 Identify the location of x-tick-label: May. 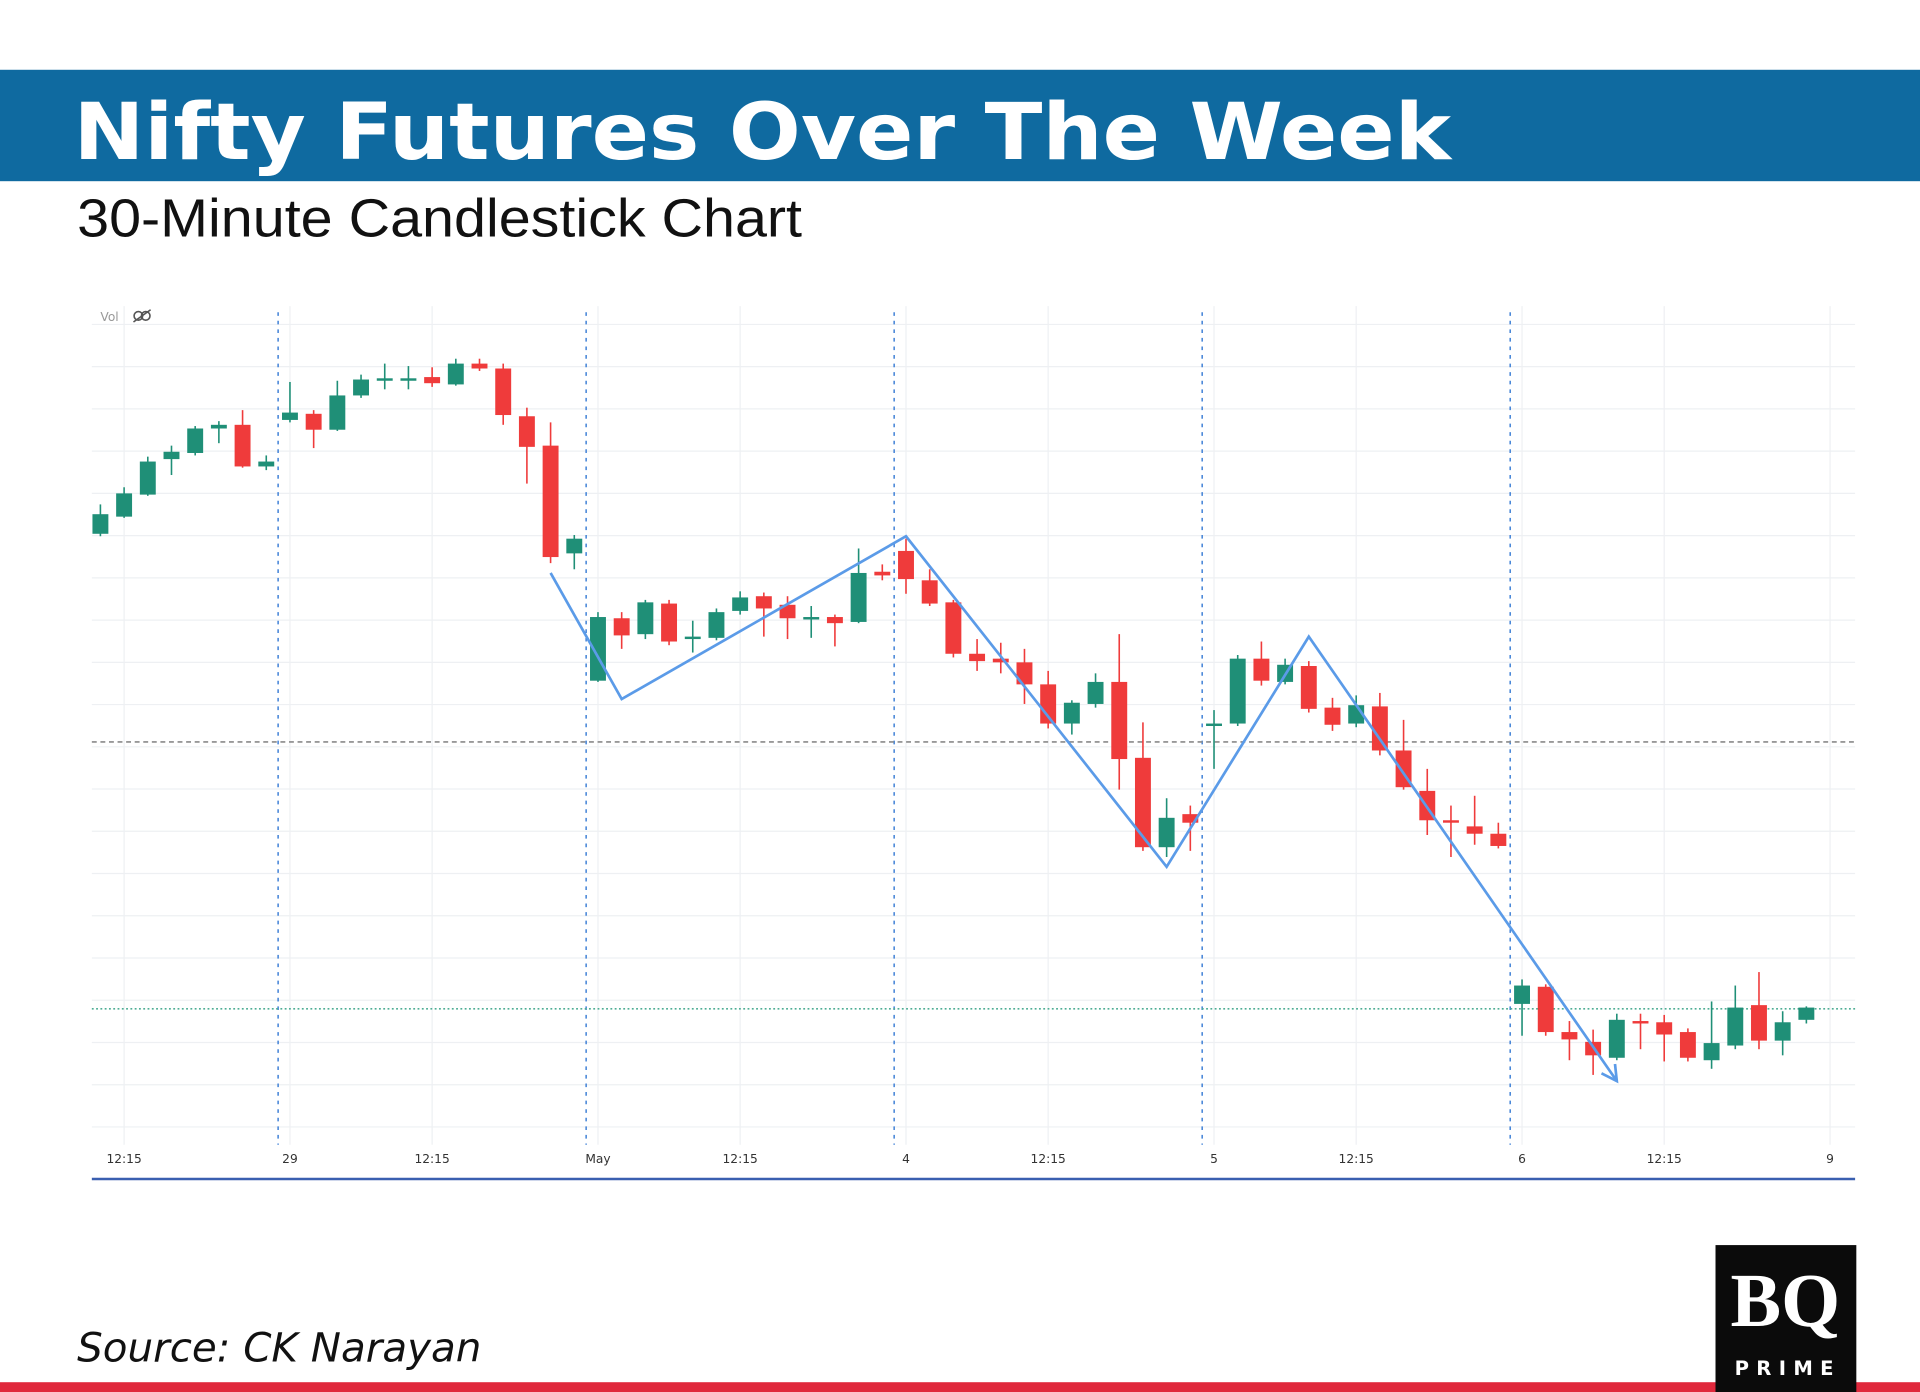
(597, 1159).